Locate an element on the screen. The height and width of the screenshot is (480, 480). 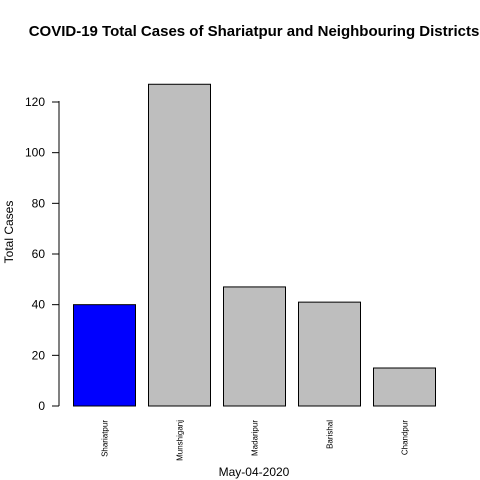
y-tick-label: 60 is located at coordinates (39, 254).